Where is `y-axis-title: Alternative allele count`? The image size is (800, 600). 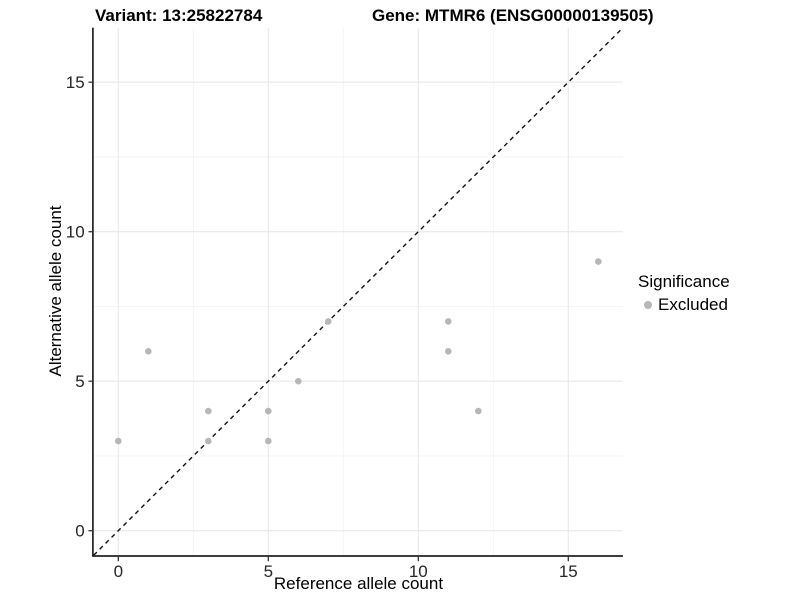 y-axis-title: Alternative allele count is located at coordinates (55, 291).